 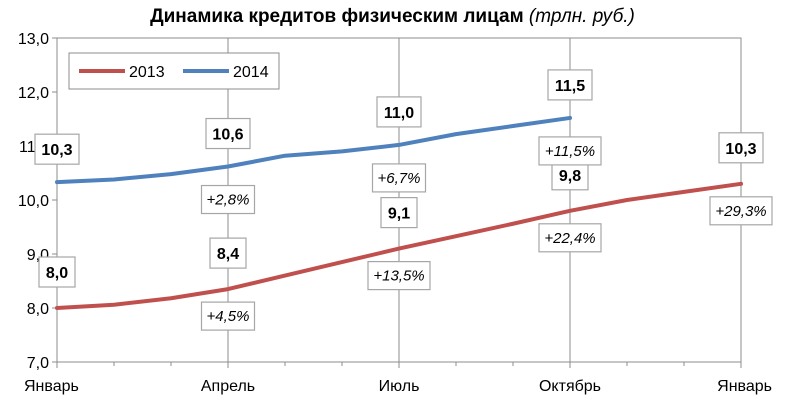 What do you see at coordinates (38, 363) in the screenshot?
I see `y-tick-label: 7,0` at bounding box center [38, 363].